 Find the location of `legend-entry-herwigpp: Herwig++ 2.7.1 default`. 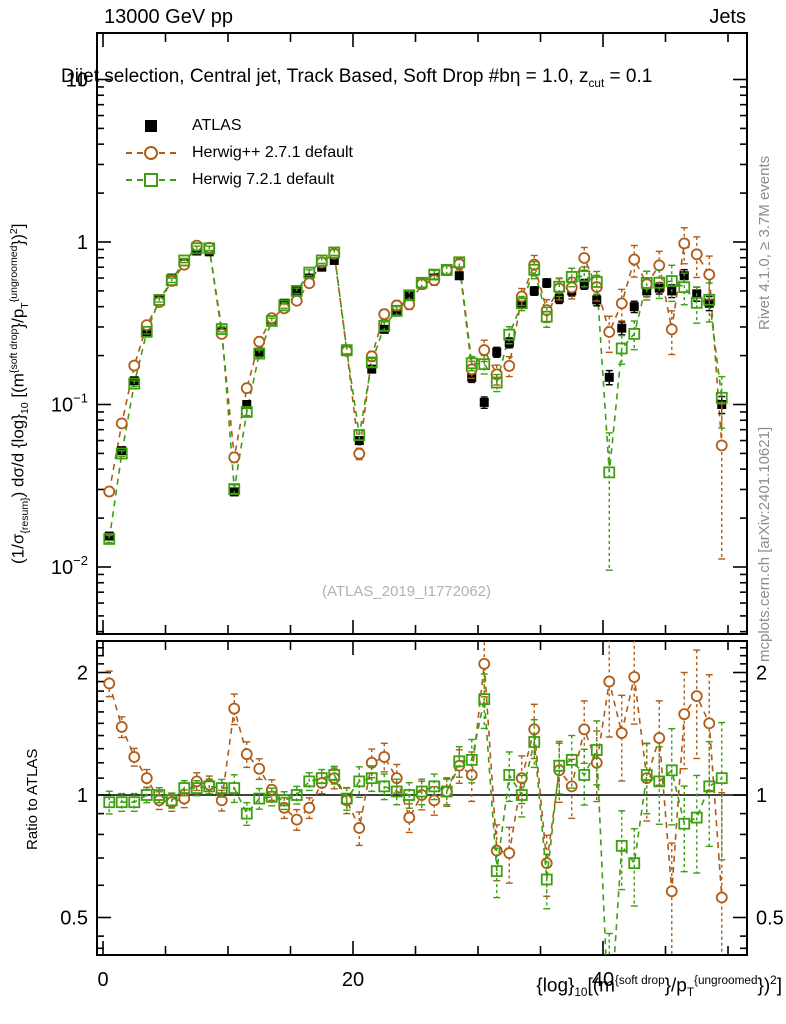

legend-entry-herwigpp: Herwig++ 2.7.1 default is located at coordinates (239, 152).